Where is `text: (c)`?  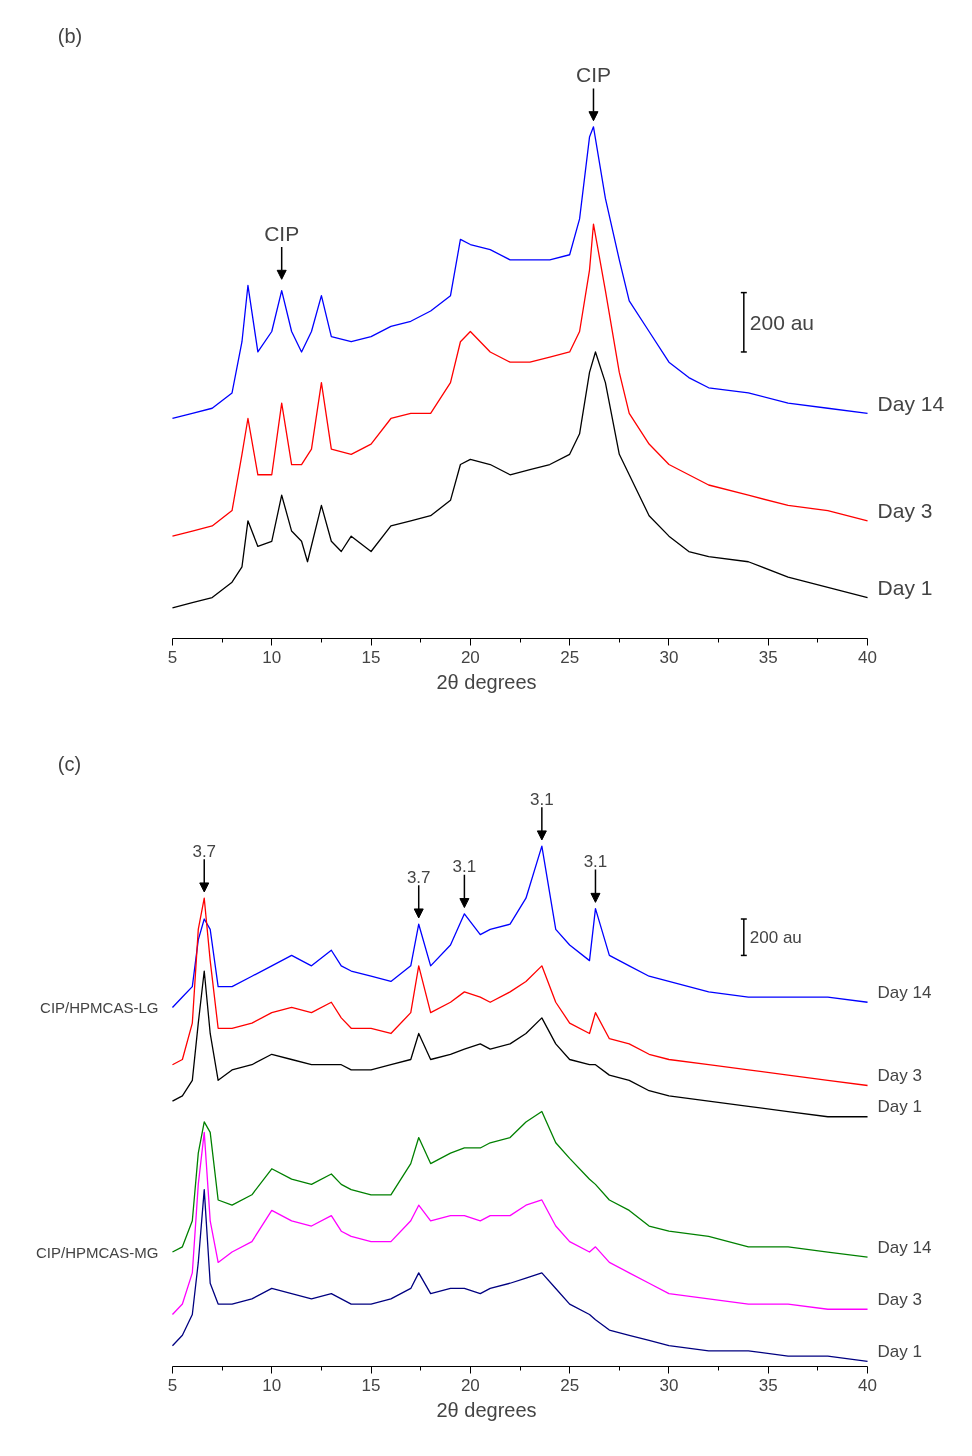 text: (c) is located at coordinates (69, 763).